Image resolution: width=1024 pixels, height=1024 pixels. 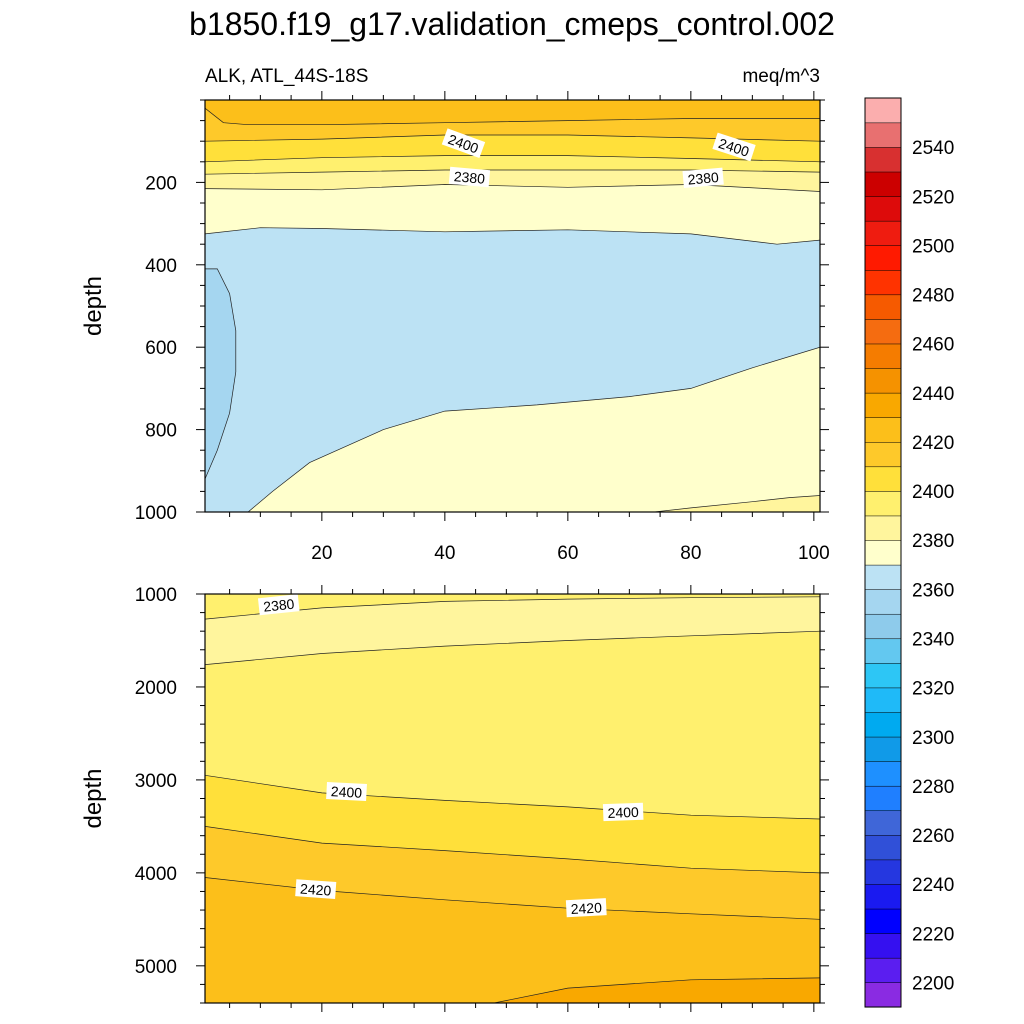 What do you see at coordinates (933, 590) in the screenshot?
I see `colorbar-label: 2360` at bounding box center [933, 590].